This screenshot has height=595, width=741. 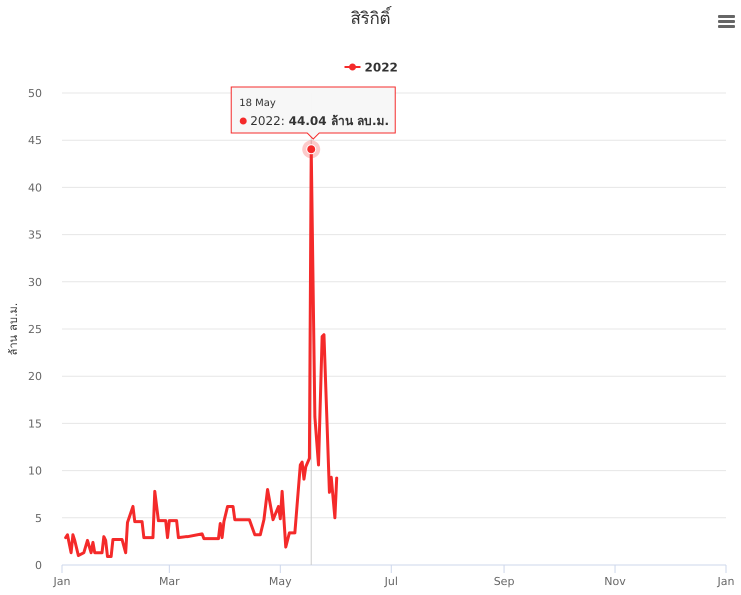 What do you see at coordinates (35, 329) in the screenshot?
I see `y-tick-label: 25` at bounding box center [35, 329].